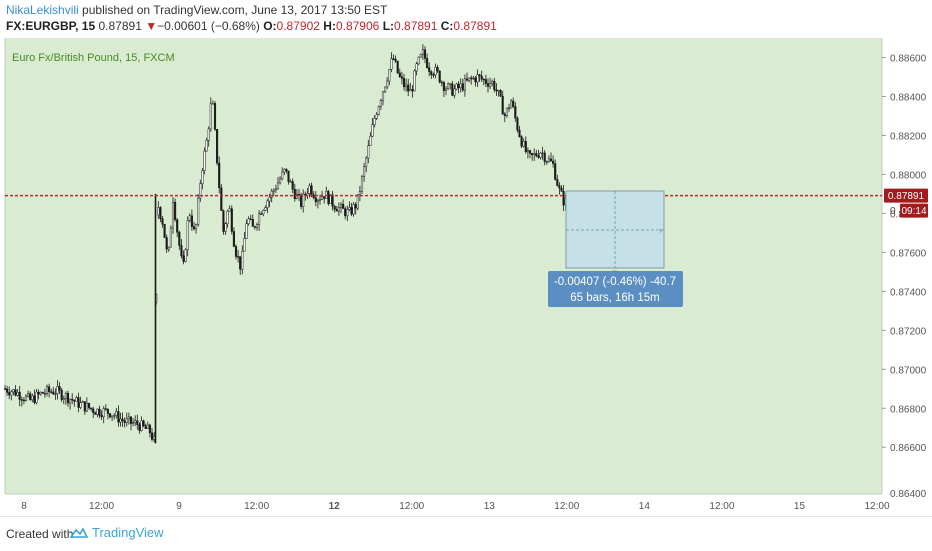 The height and width of the screenshot is (551, 932). I want to click on time-tick-label: 14, so click(645, 506).